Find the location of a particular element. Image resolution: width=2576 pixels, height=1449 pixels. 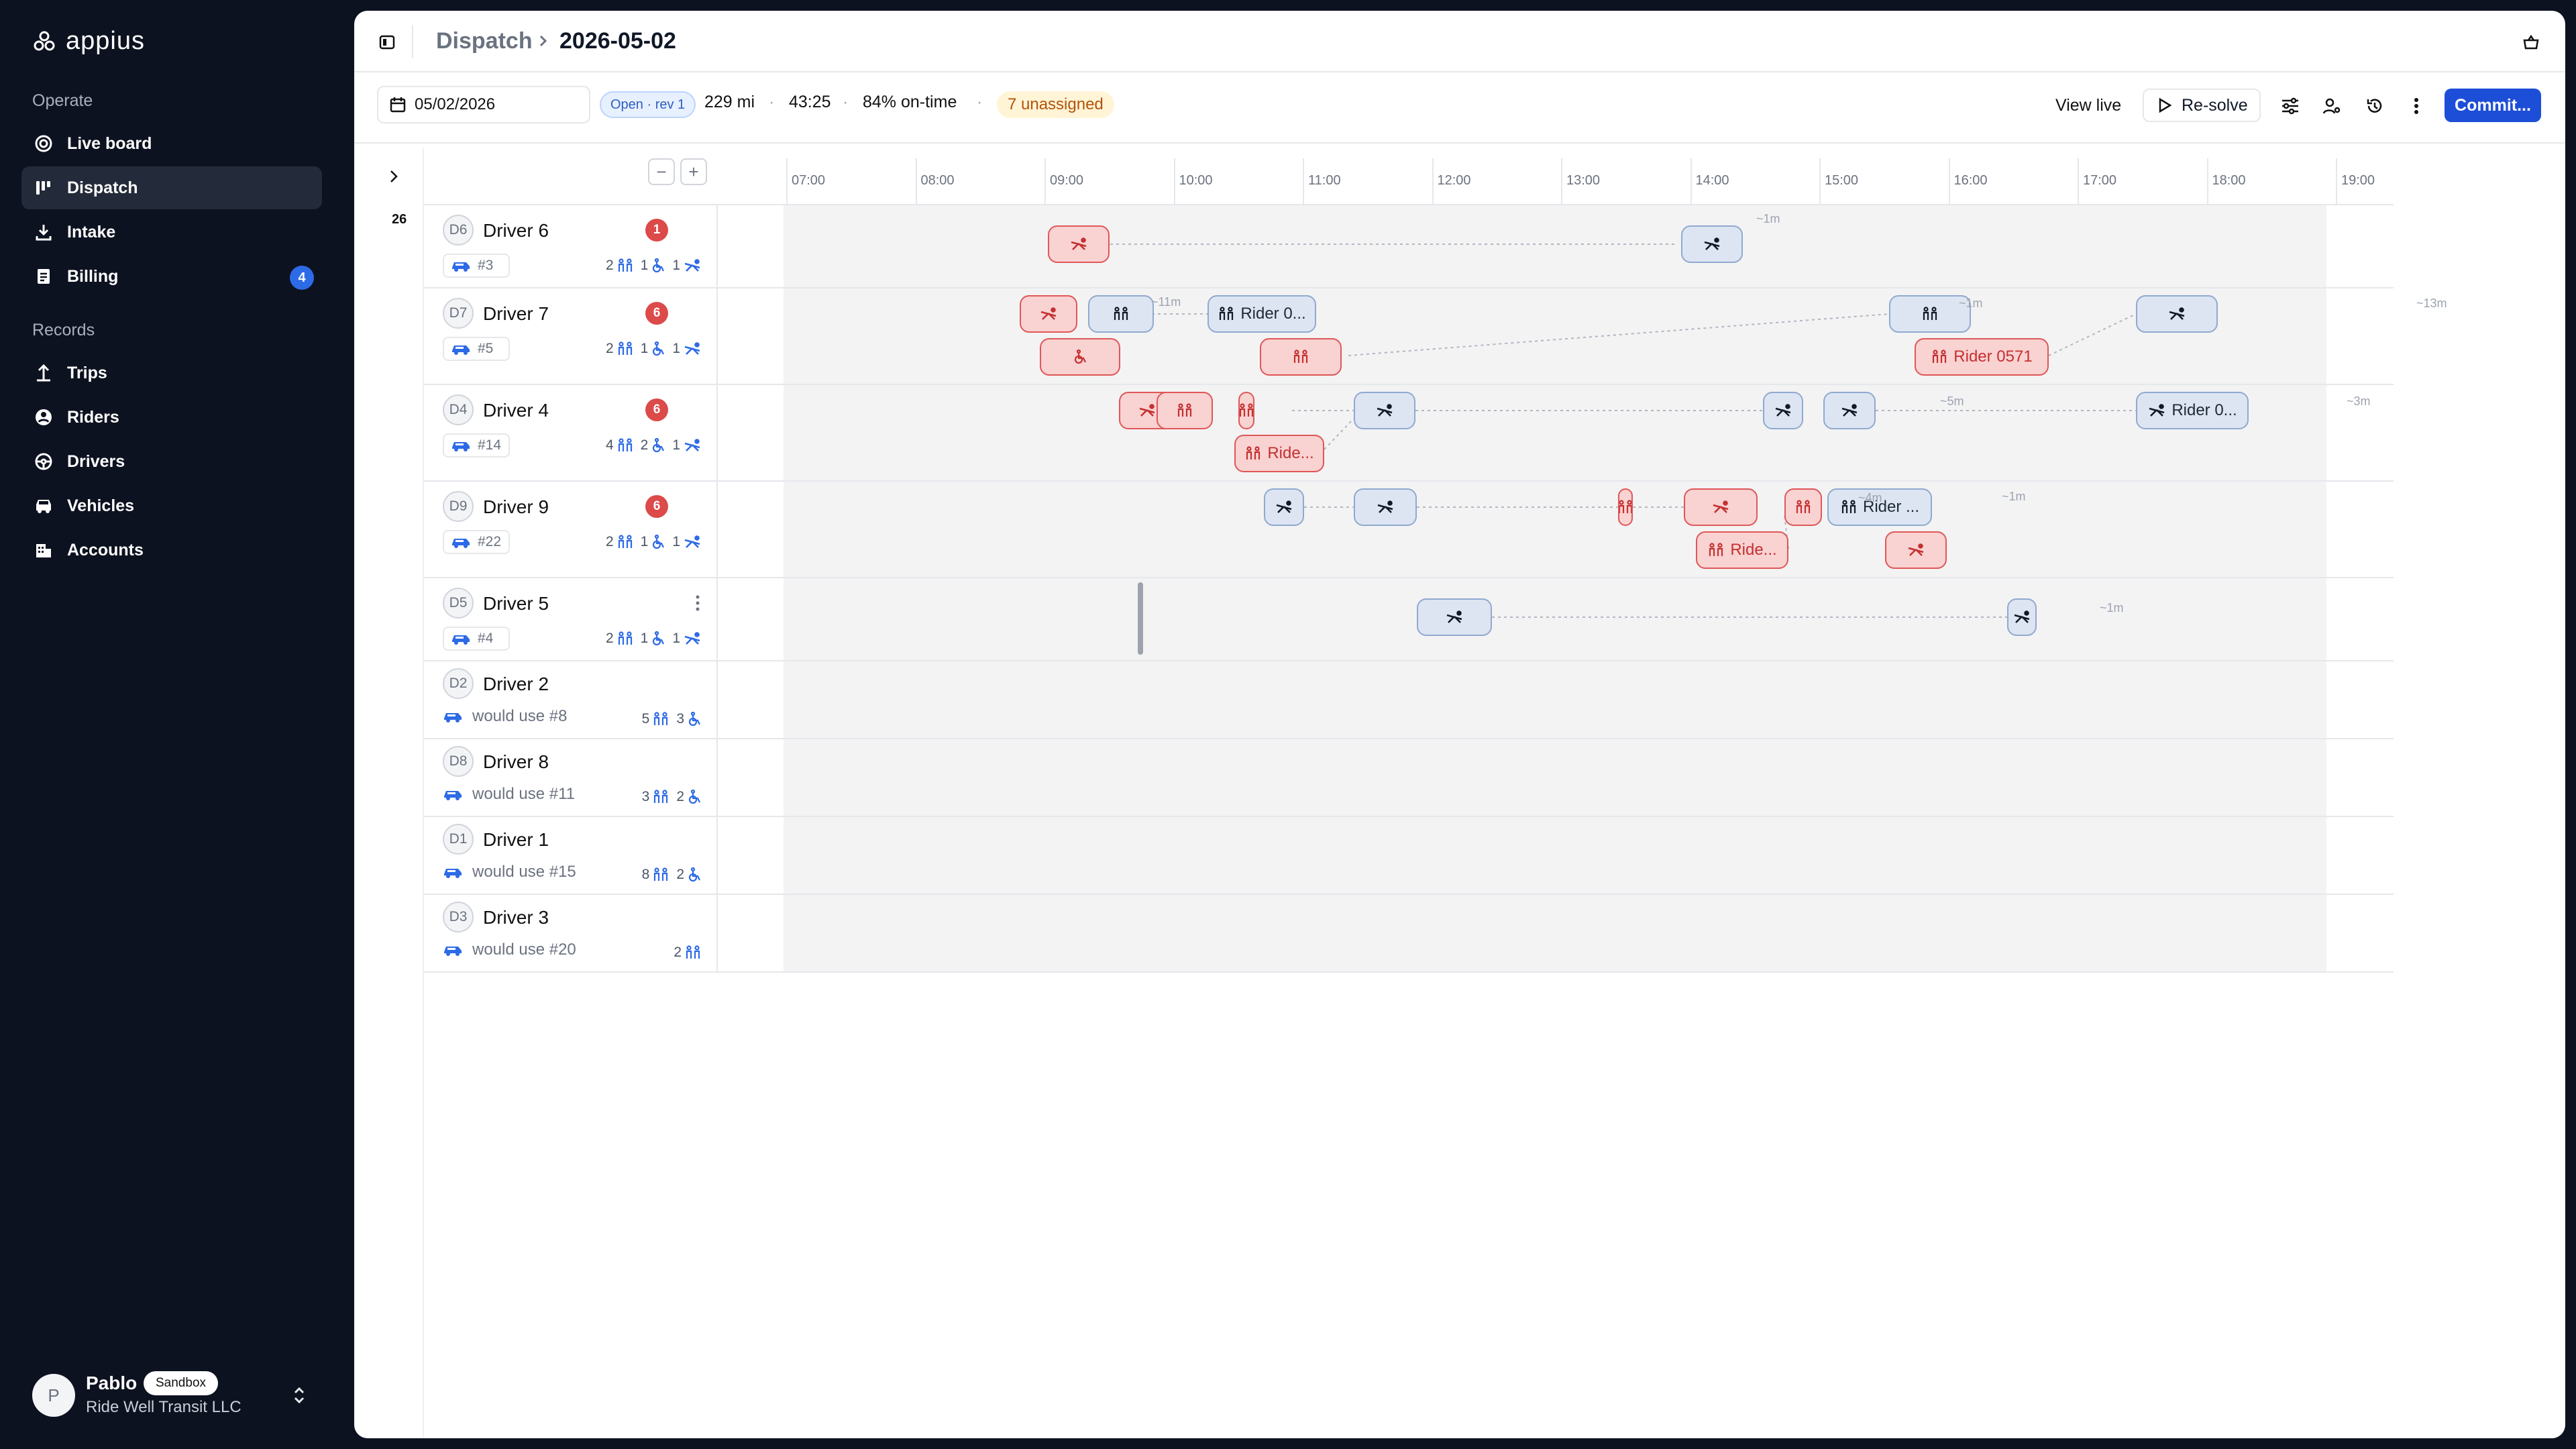

driver-row: D6 Driver 6 1 #3 2 1 1 ~1m is located at coordinates (1409, 246).